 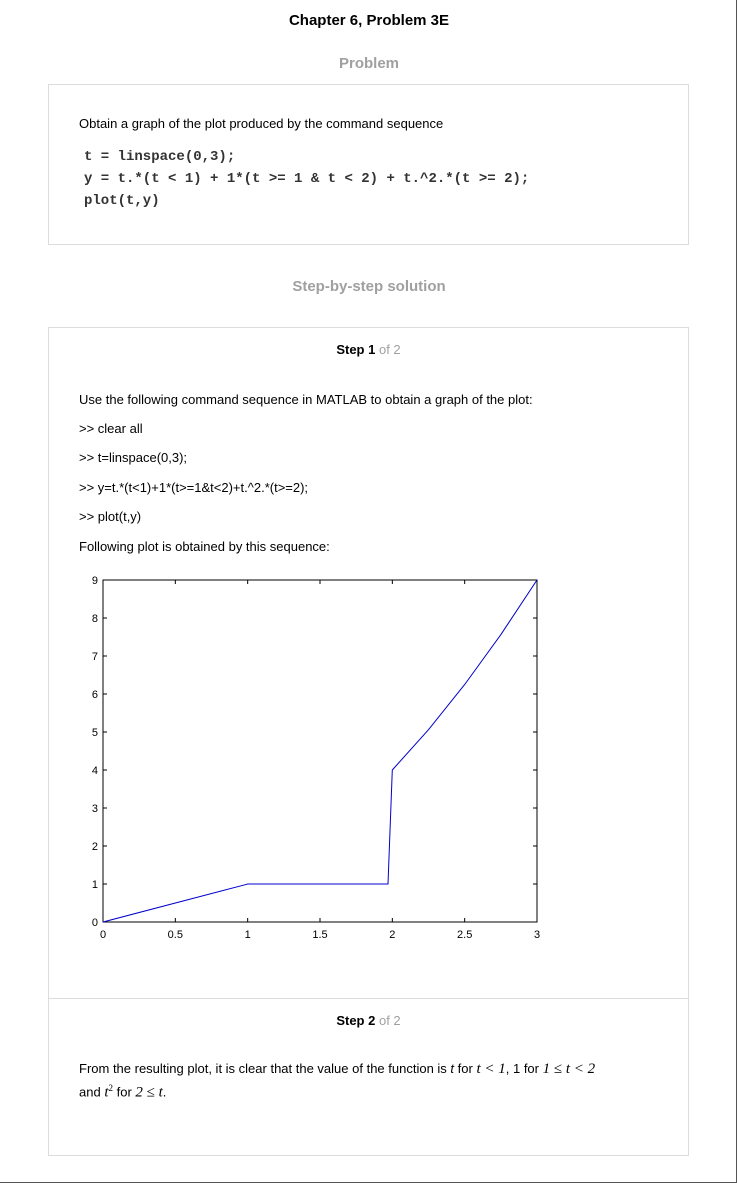 I want to click on code-line-3: plot(t,y), so click(x=122, y=201).